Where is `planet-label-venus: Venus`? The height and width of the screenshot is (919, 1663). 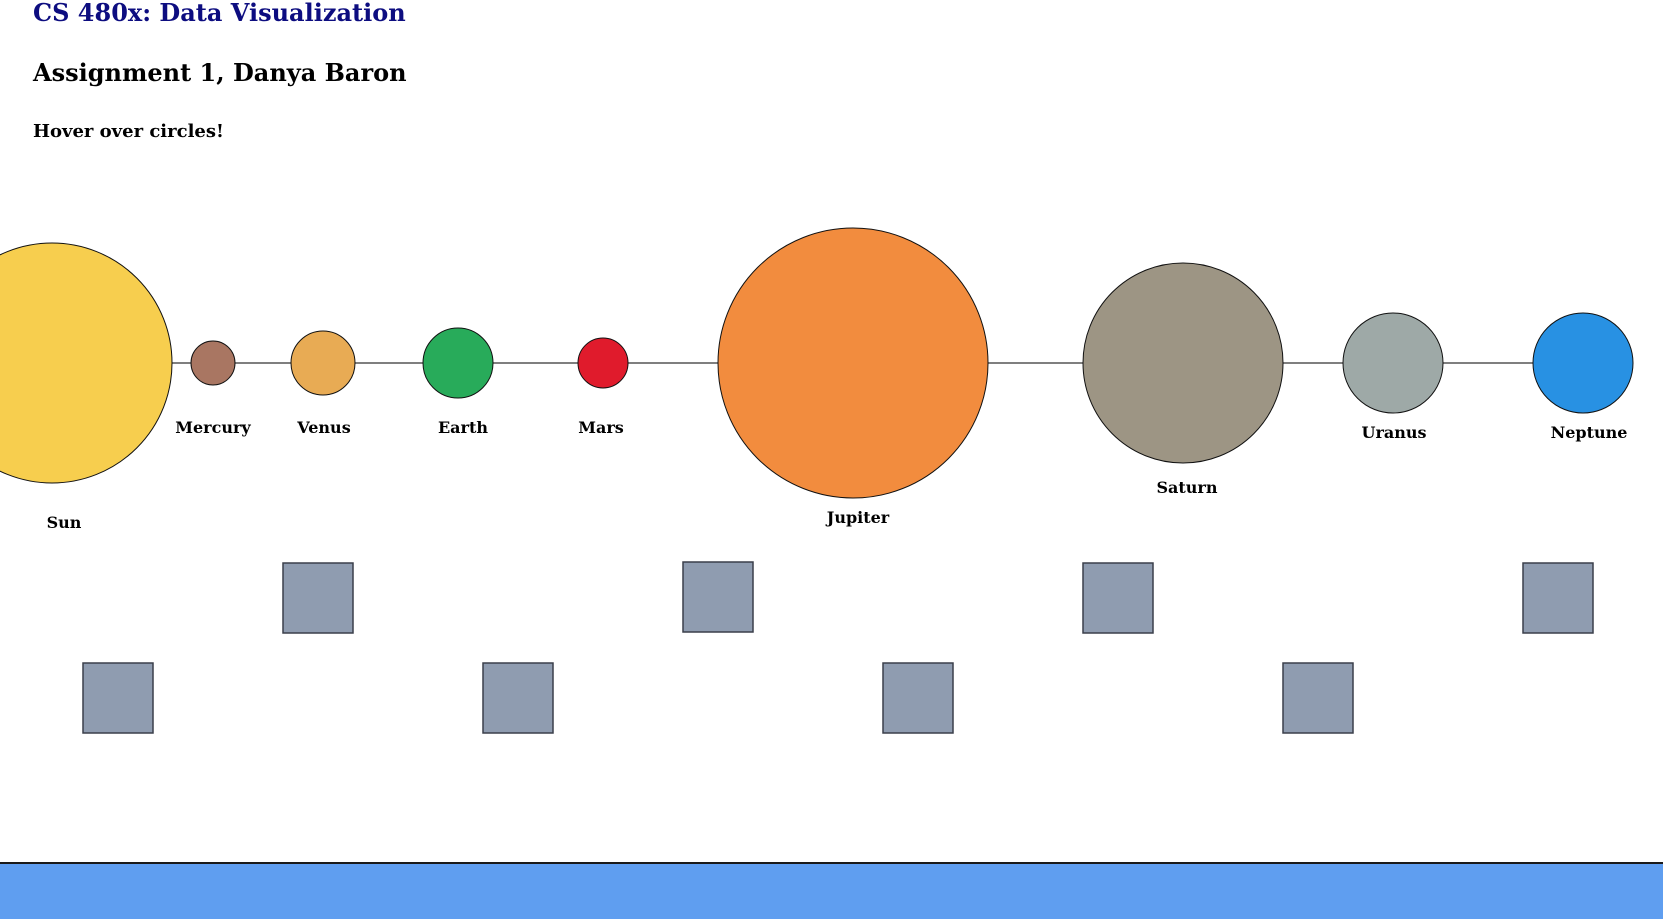
planet-label-venus: Venus is located at coordinates (323, 427).